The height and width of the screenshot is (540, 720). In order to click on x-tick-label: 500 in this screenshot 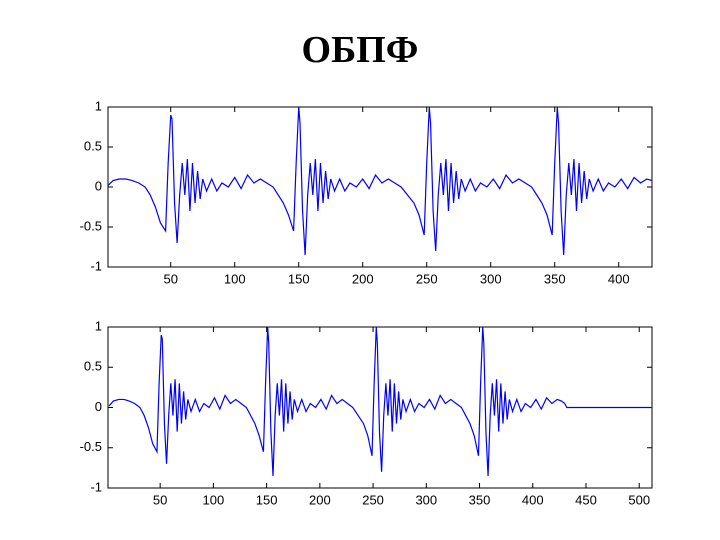, I will do `click(639, 499)`.